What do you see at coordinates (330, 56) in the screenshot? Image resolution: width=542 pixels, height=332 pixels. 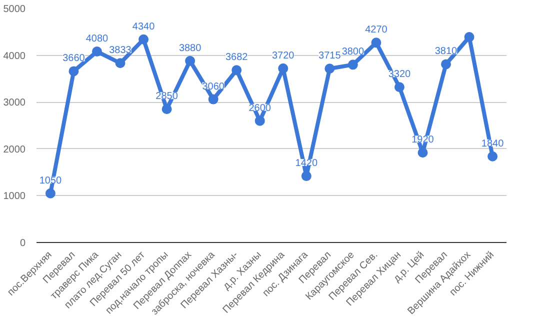 I see `data-label: 3715` at bounding box center [330, 56].